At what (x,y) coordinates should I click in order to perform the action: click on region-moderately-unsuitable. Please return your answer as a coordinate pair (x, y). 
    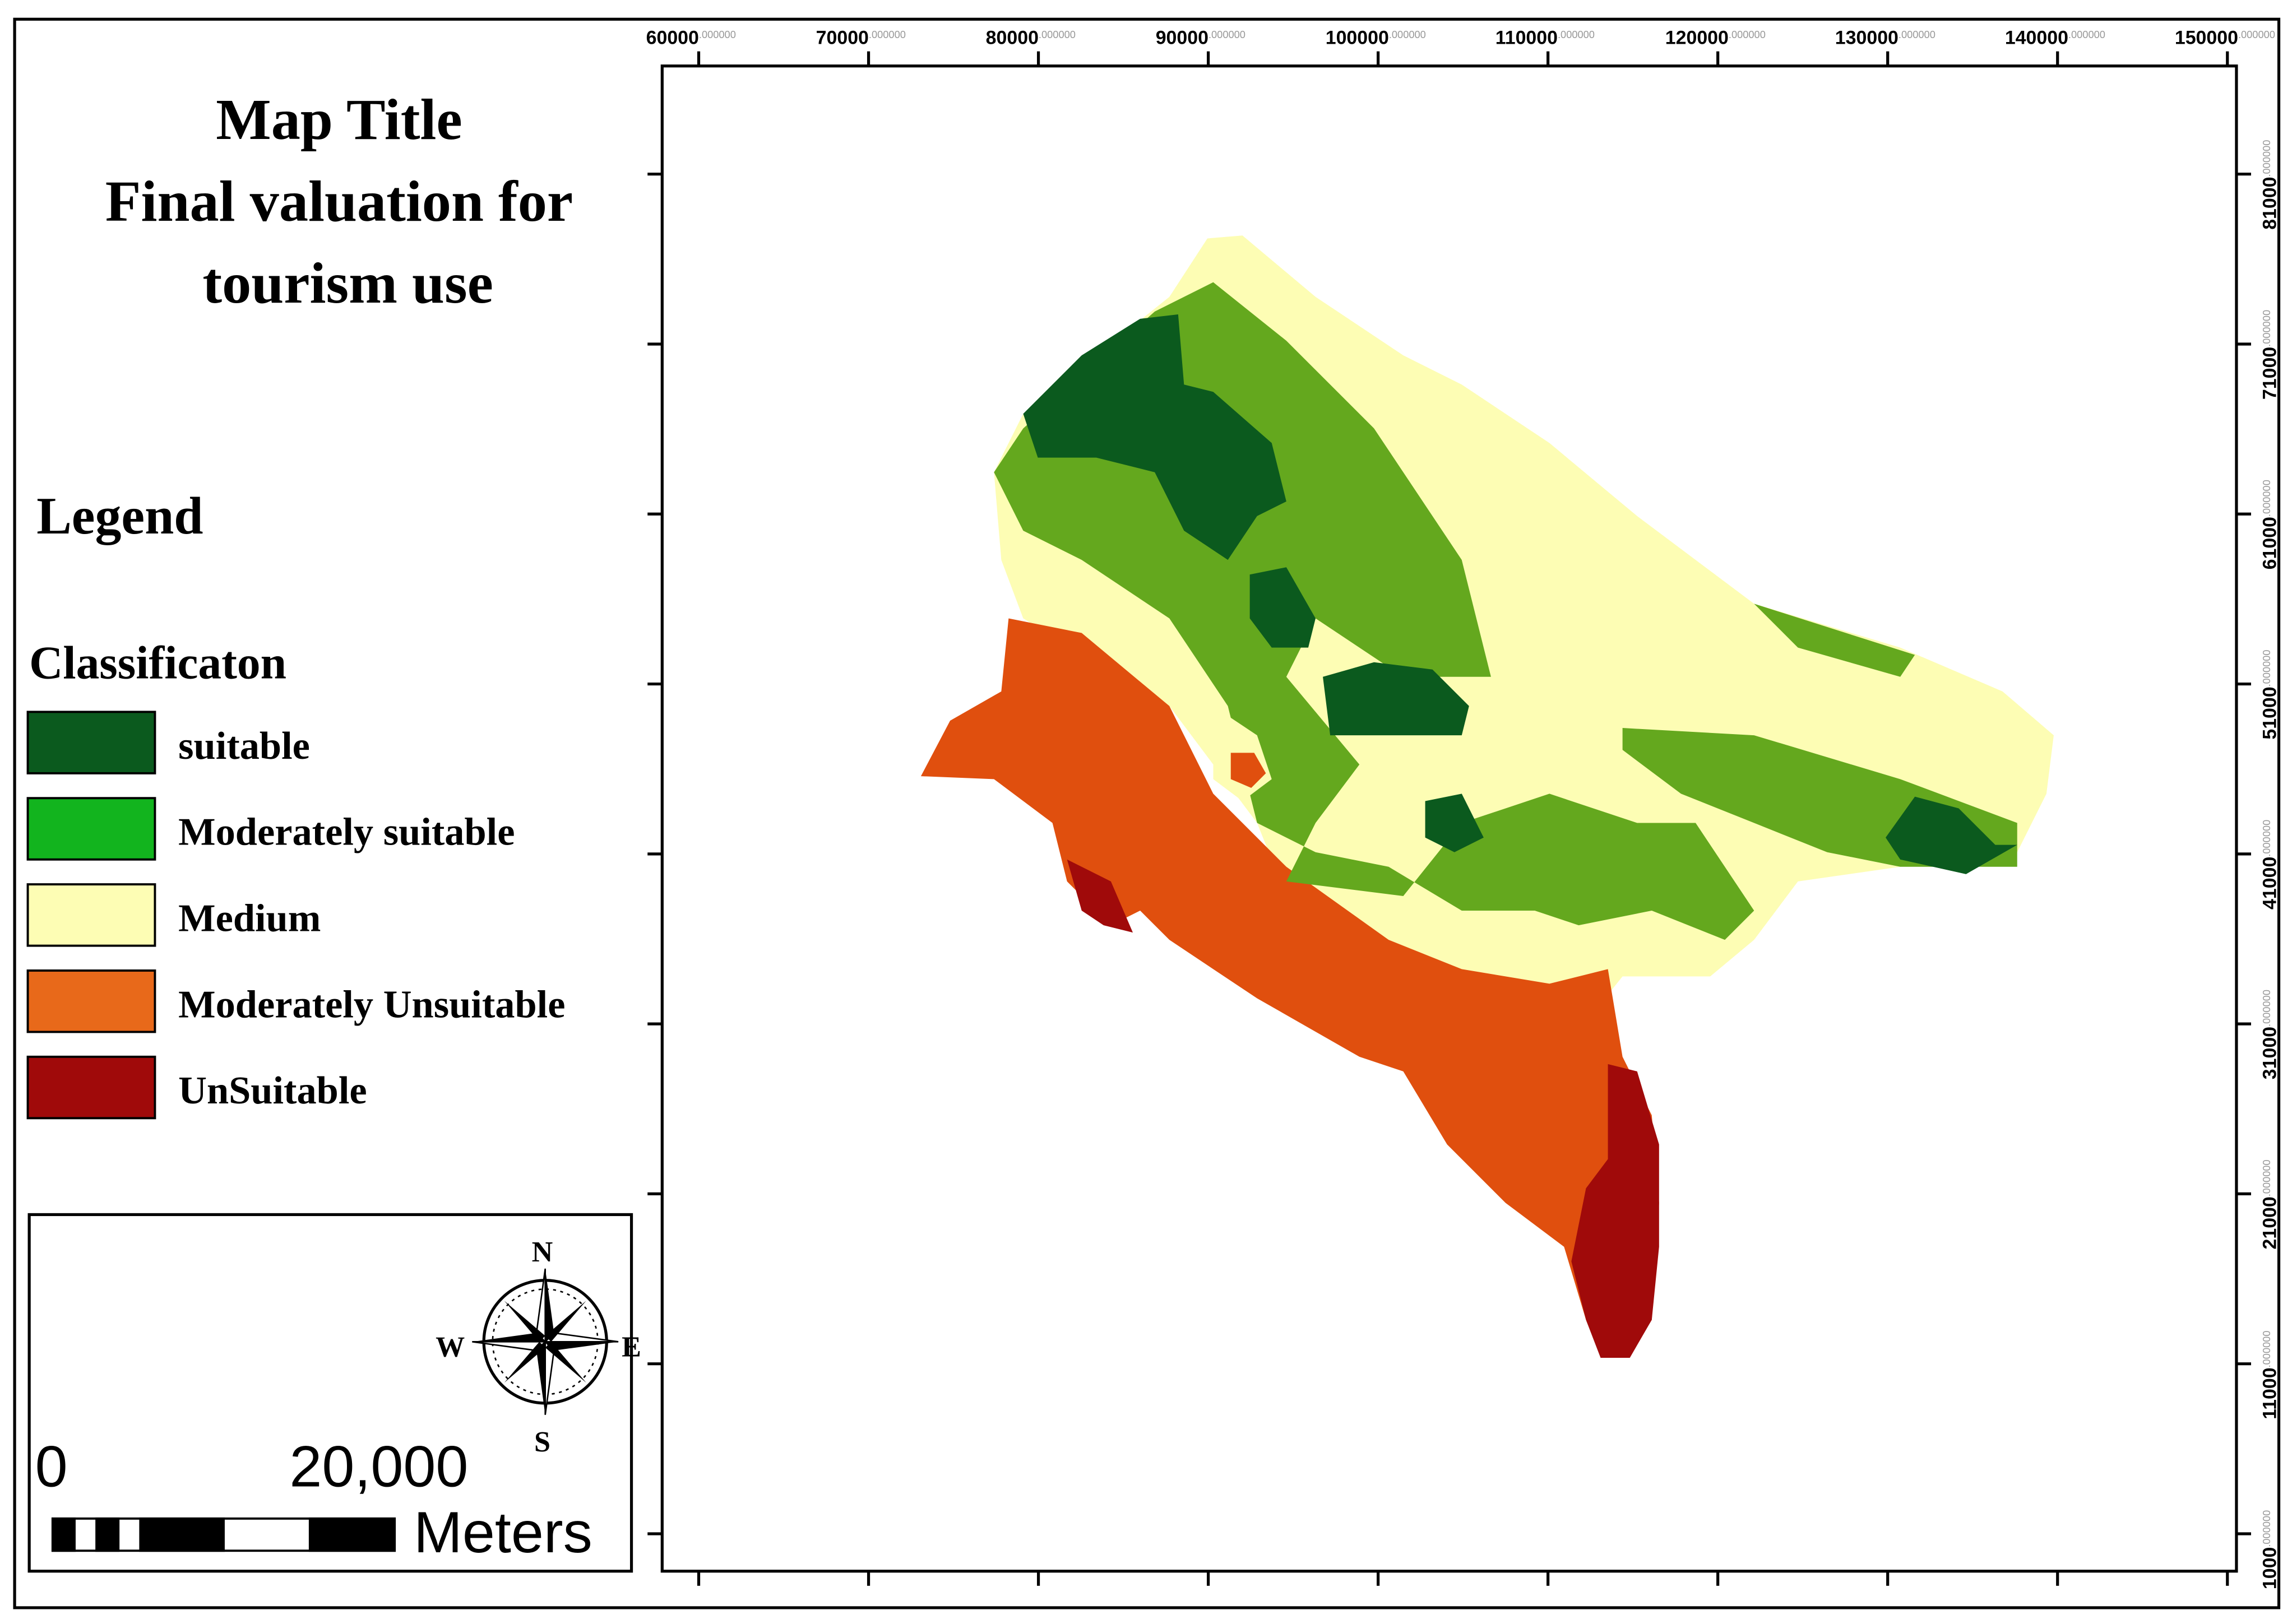
    Looking at the image, I should click on (1289, 988).